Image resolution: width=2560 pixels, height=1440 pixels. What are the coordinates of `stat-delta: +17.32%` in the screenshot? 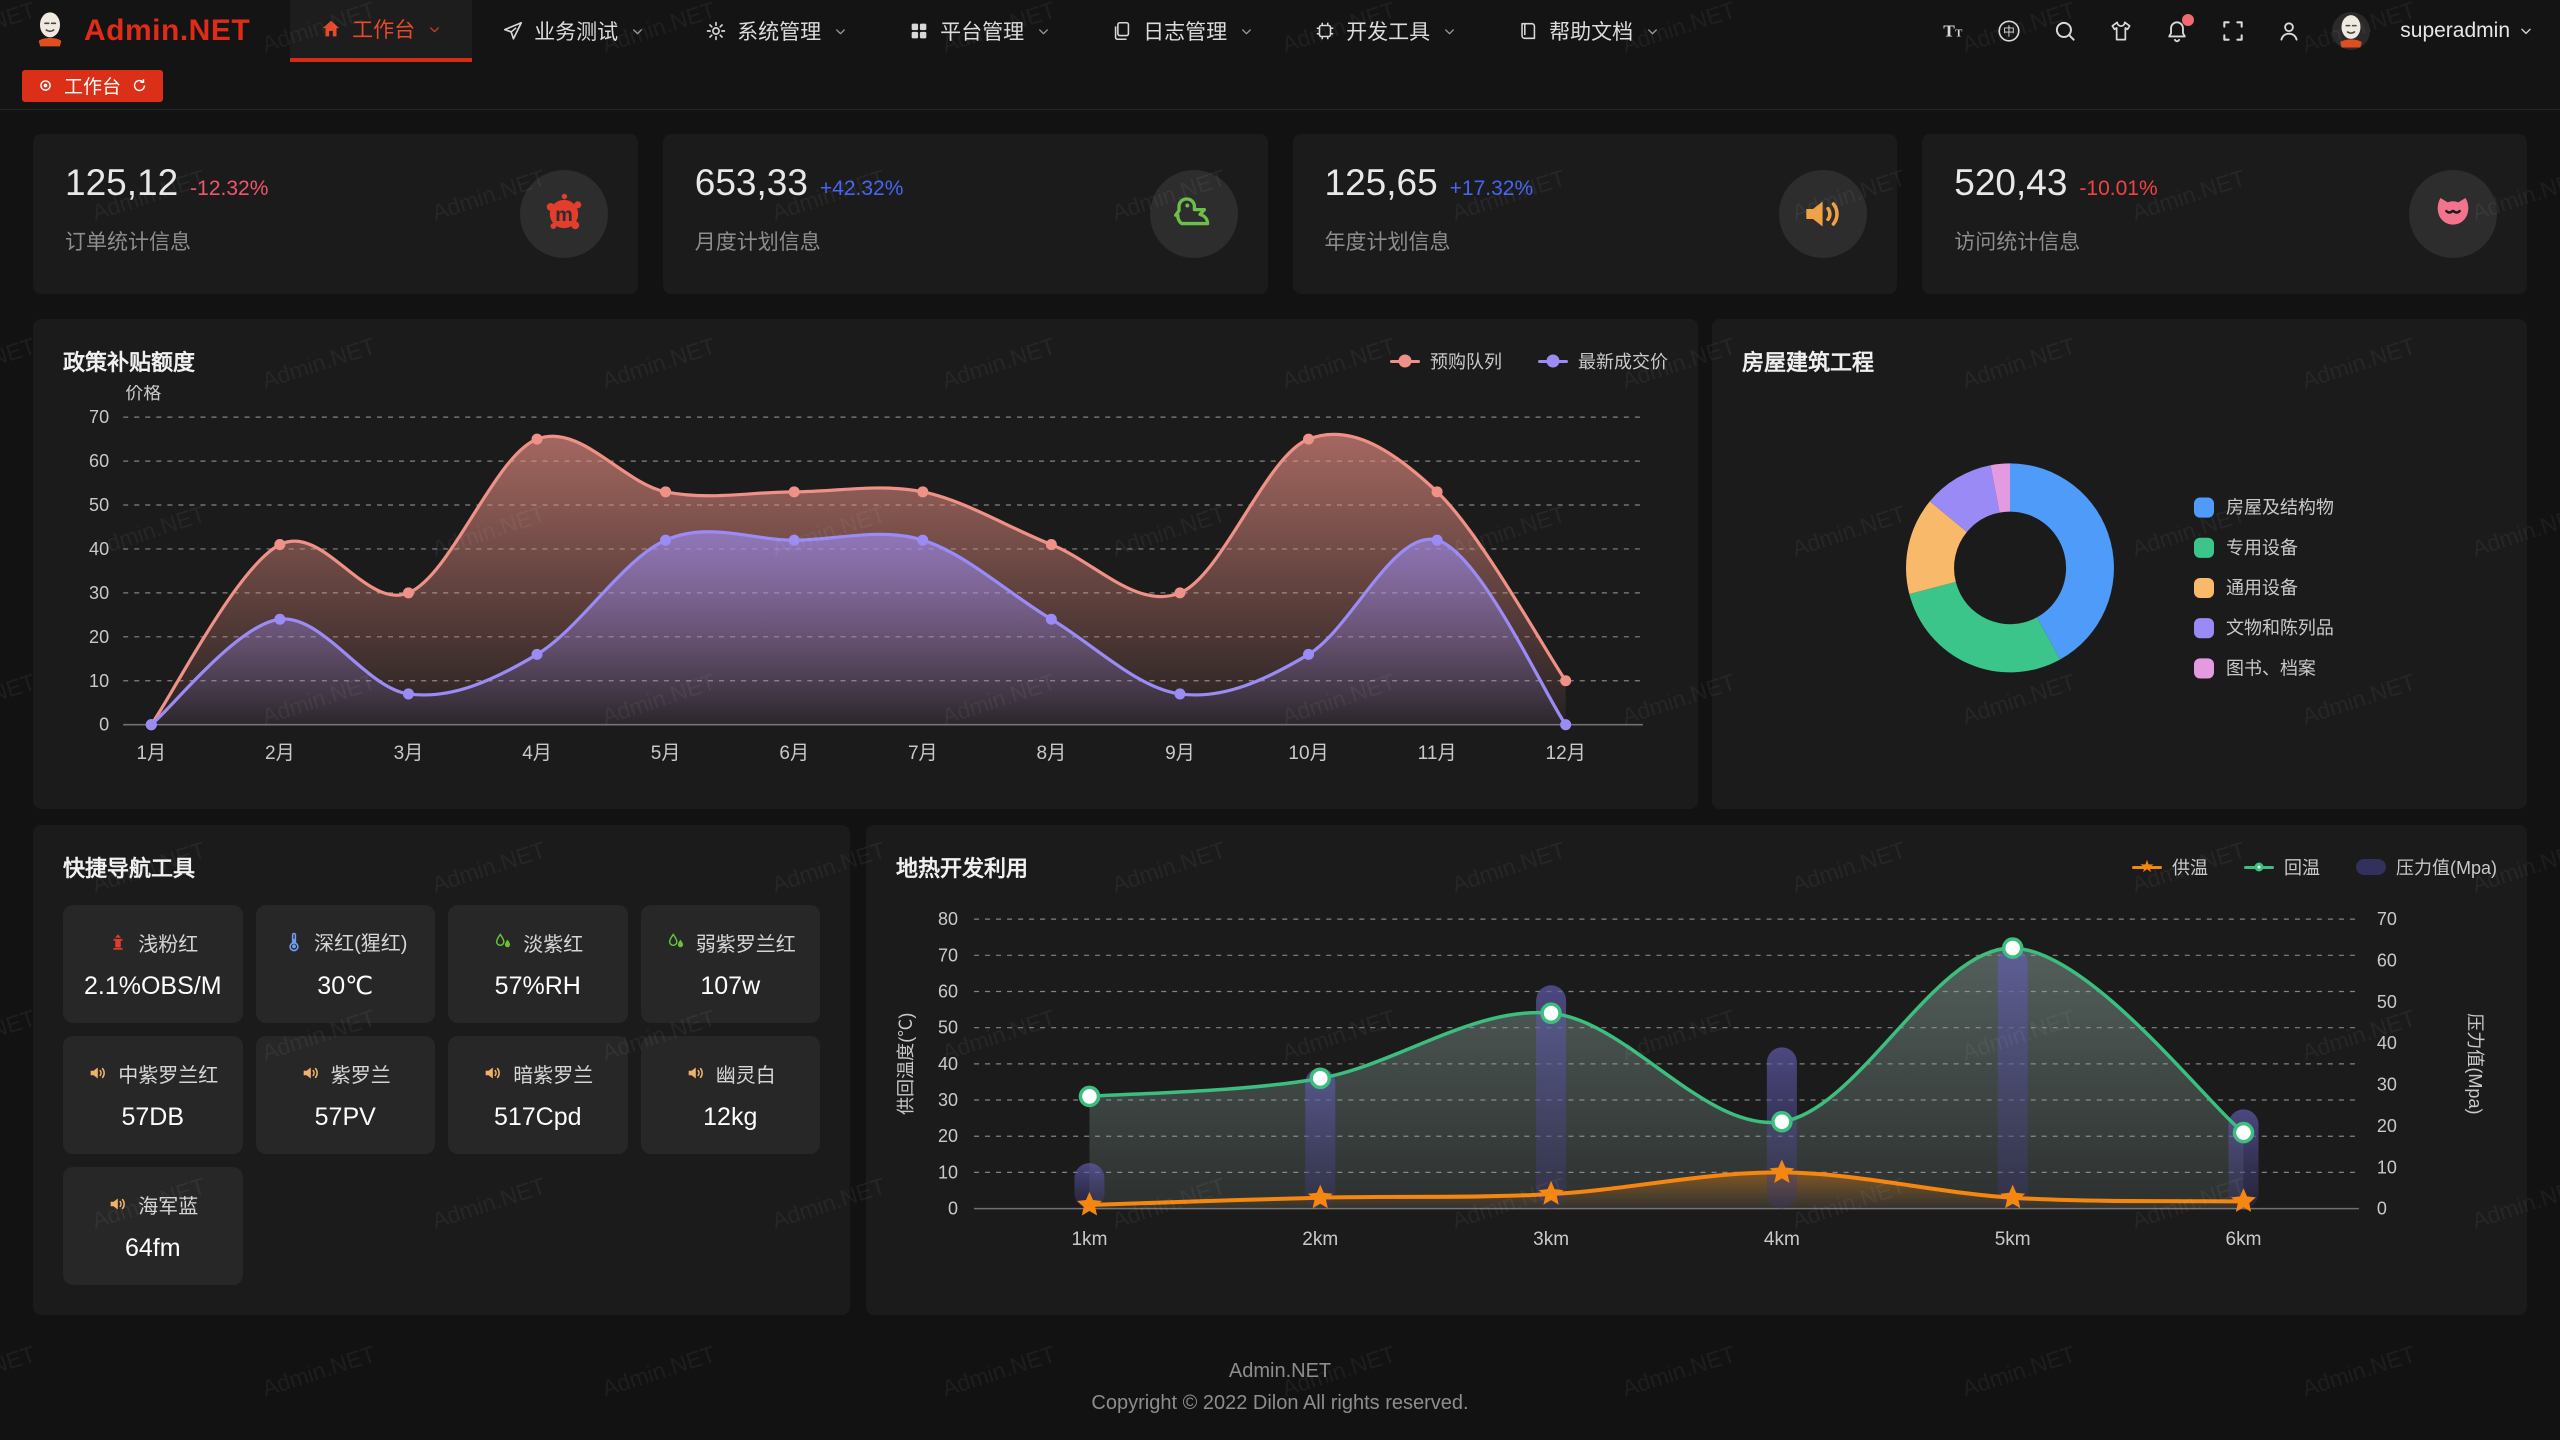 It's located at (1491, 188).